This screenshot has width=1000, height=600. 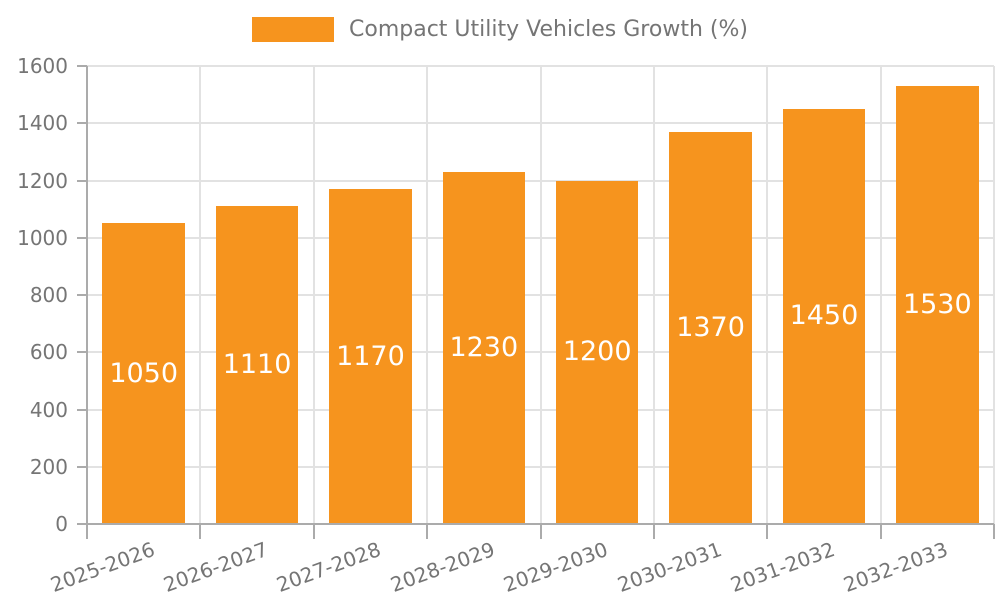 I want to click on x-axis-label: 2029-2030, so click(x=556, y=567).